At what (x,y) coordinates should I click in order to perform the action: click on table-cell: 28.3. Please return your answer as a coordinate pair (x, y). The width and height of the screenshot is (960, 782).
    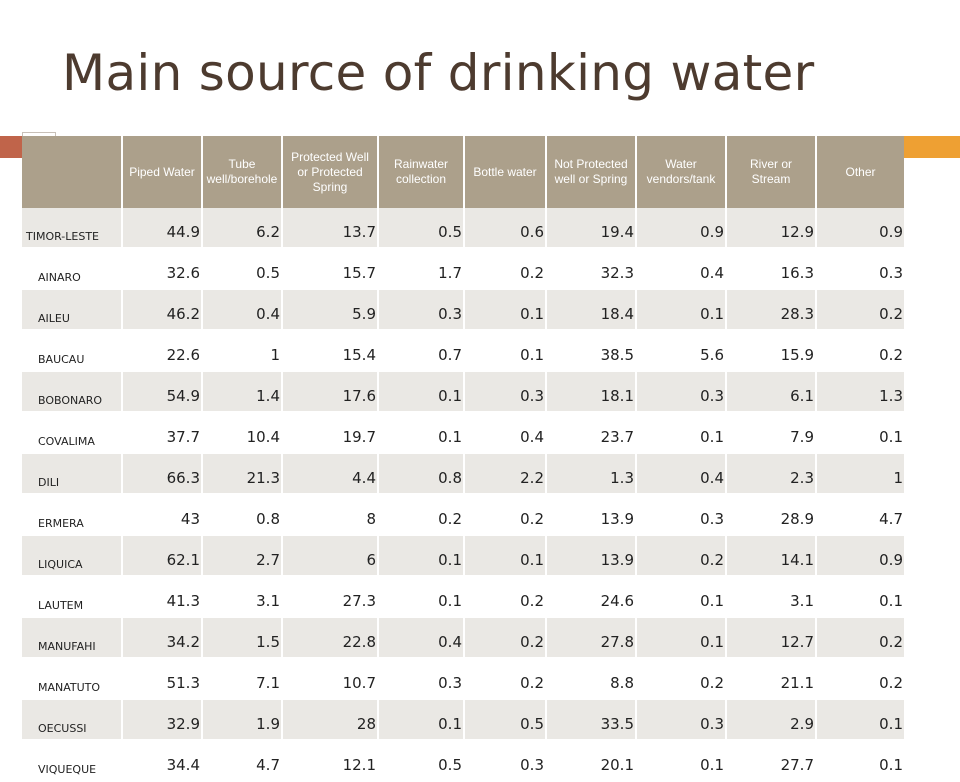
    Looking at the image, I should click on (771, 310).